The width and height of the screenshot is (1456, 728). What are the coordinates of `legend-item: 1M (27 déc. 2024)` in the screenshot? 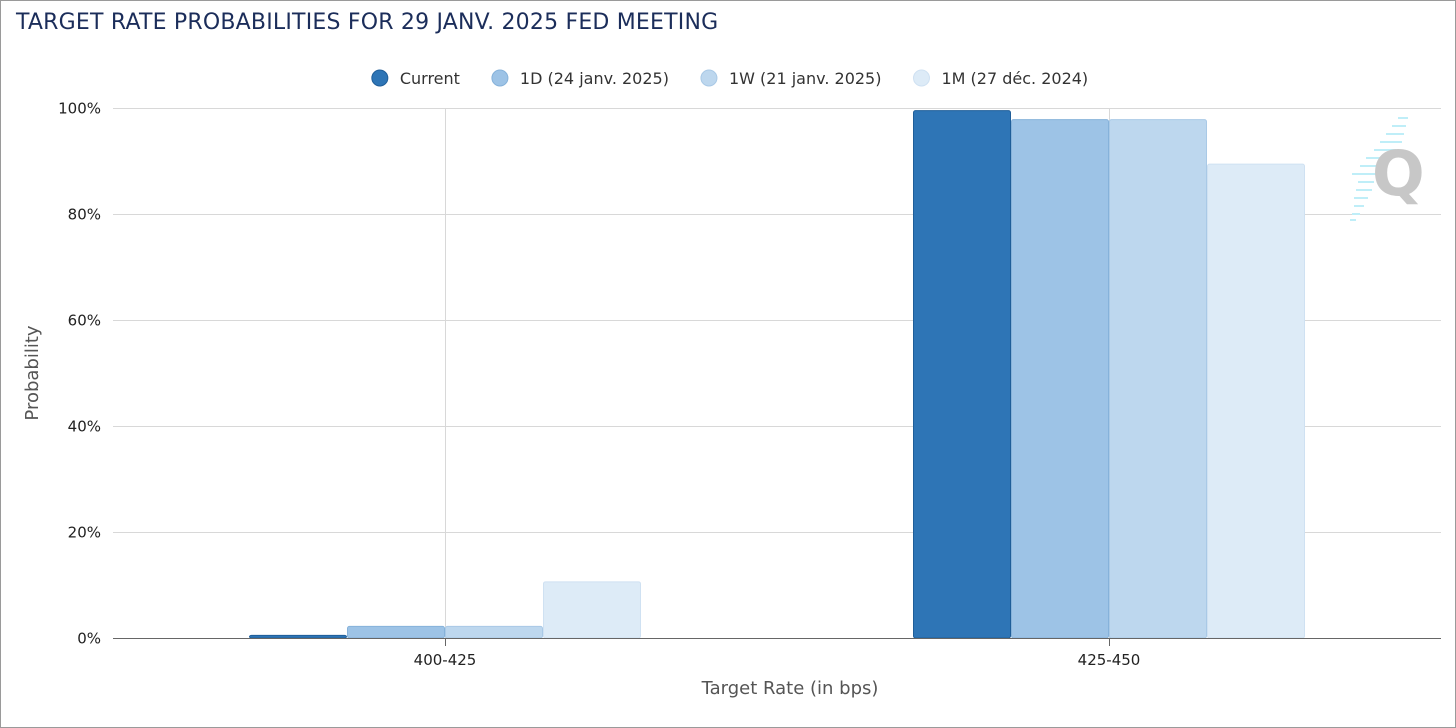 It's located at (1000, 78).